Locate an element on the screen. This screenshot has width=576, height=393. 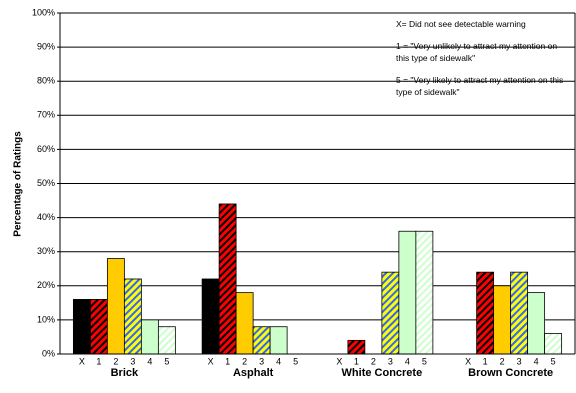
y-tick-label: 50% is located at coordinates (46, 183).